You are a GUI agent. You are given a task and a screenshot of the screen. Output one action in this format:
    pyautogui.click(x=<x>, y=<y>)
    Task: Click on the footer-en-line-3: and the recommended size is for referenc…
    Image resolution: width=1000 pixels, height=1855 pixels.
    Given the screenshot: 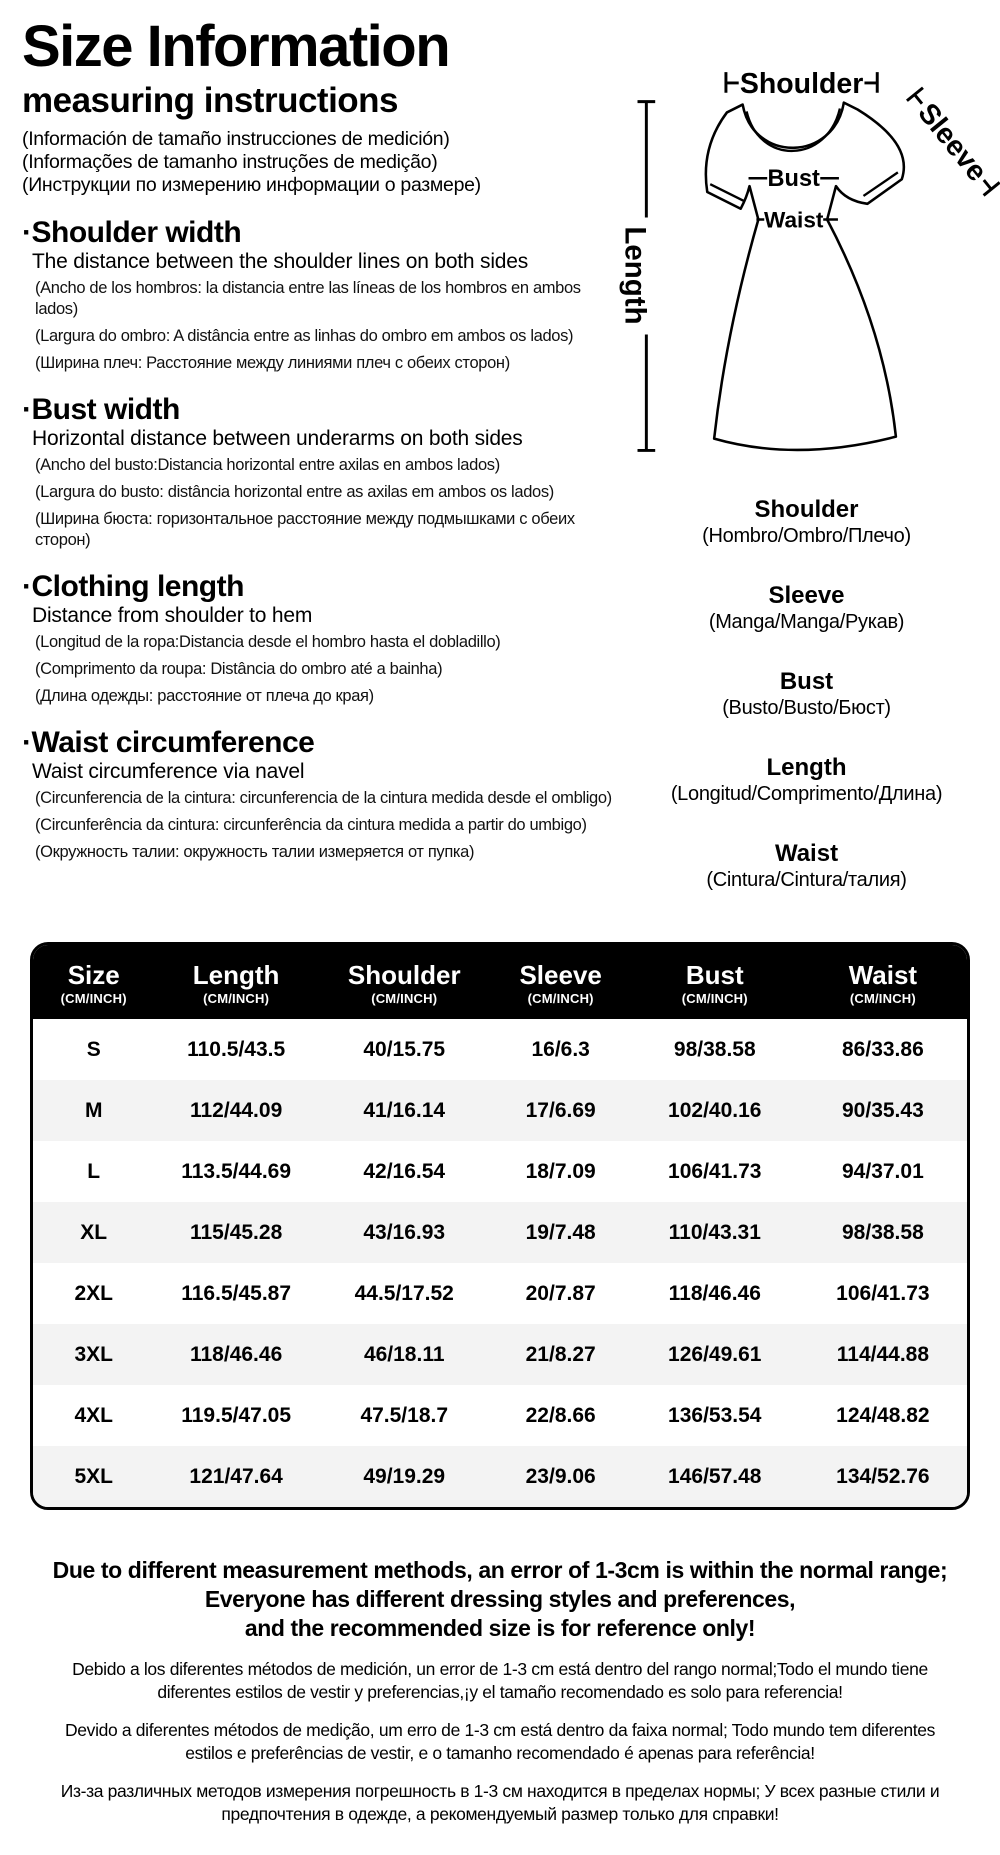 What is the action you would take?
    pyautogui.click(x=500, y=1628)
    